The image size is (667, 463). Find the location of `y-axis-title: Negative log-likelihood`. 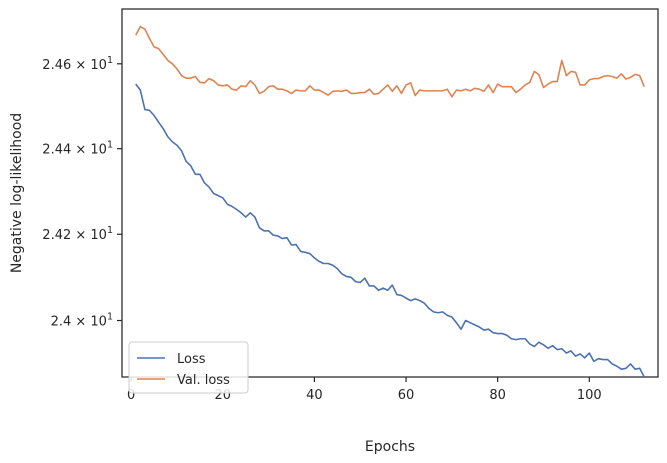

y-axis-title: Negative log-likelihood is located at coordinates (17, 193).